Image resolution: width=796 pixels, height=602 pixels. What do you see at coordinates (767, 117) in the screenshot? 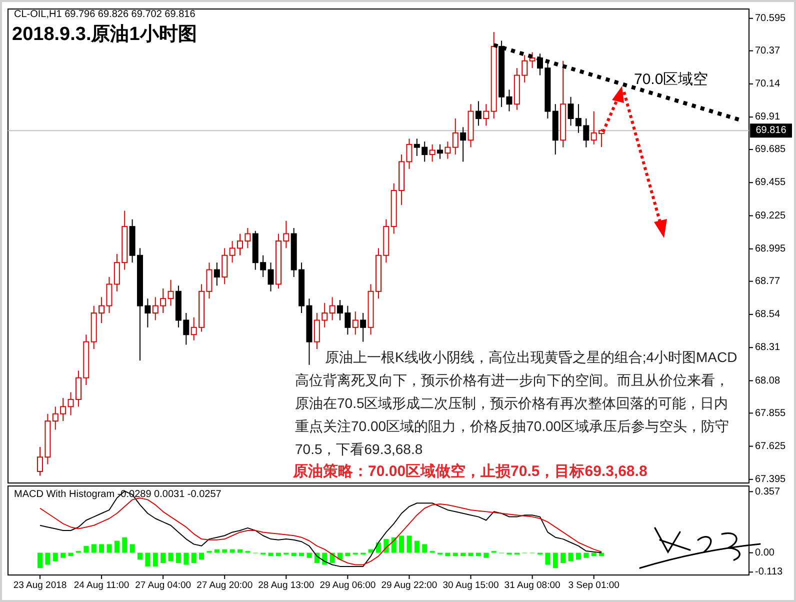
I see `y-tick-label: 69.91` at bounding box center [767, 117].